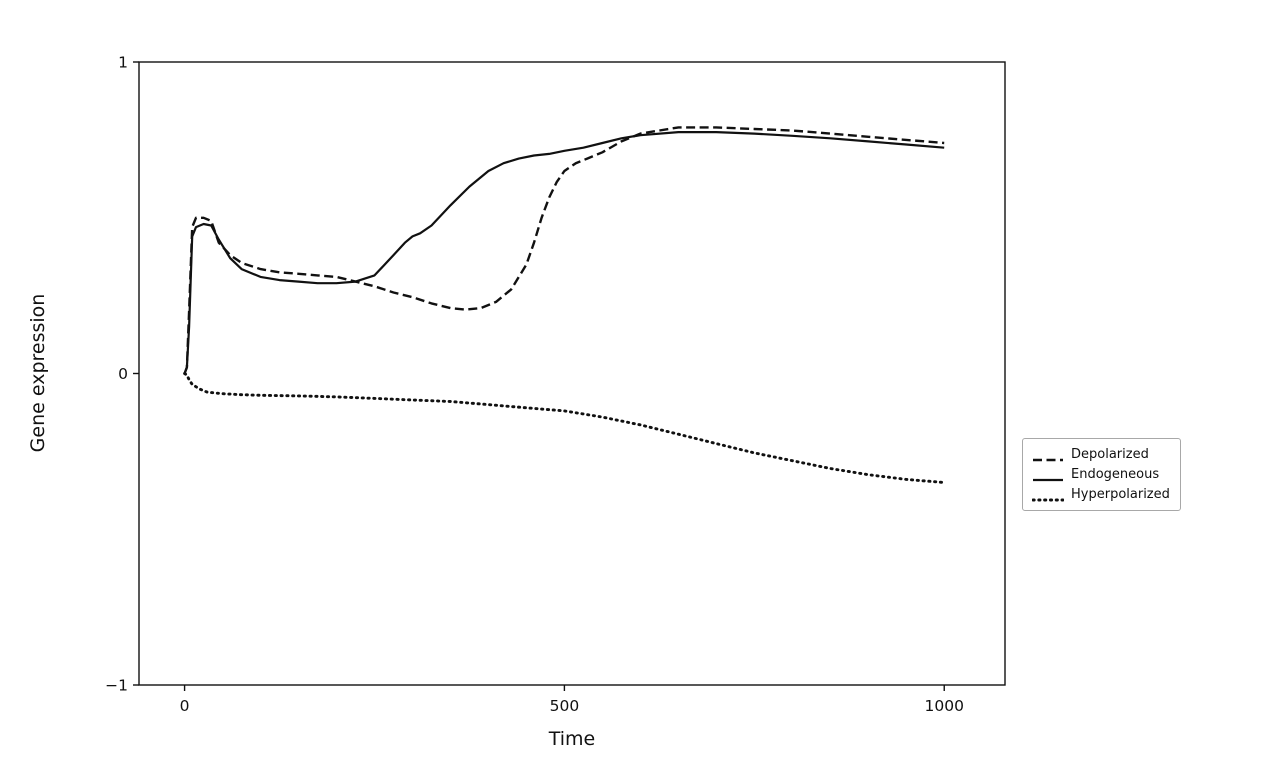  I want to click on y-tick-label: 1, so click(123, 63).